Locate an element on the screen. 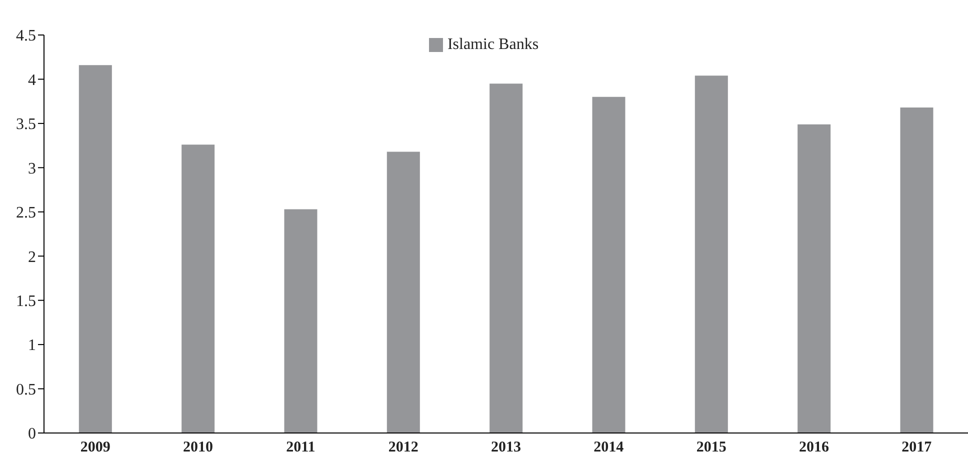 This screenshot has height=474, width=968. y-tick-label: 2.5 is located at coordinates (26, 213).